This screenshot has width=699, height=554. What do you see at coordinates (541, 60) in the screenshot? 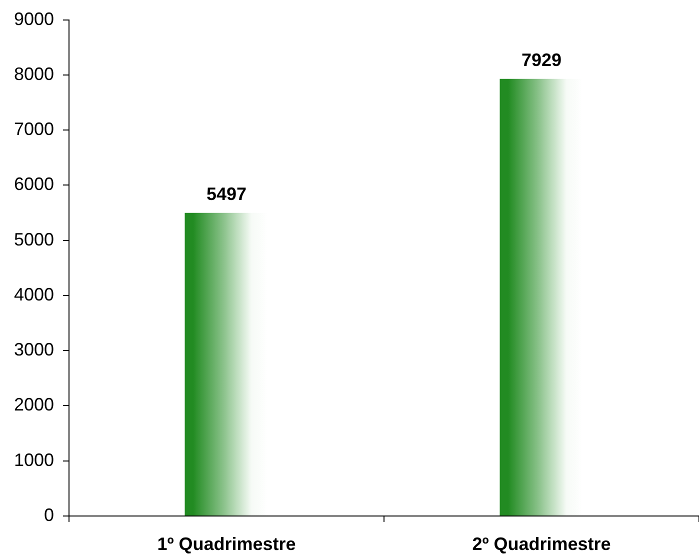
I see `data-label: 7929` at bounding box center [541, 60].